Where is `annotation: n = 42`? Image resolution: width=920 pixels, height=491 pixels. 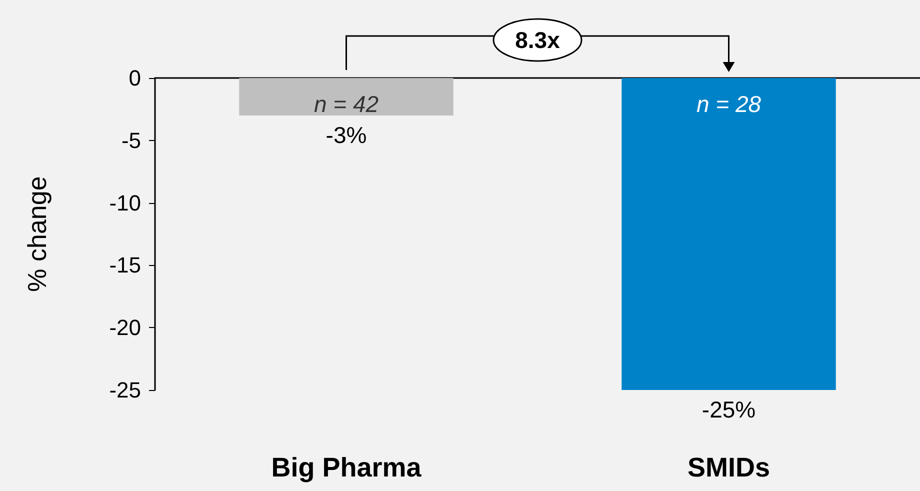
annotation: n = 42 is located at coordinates (346, 104).